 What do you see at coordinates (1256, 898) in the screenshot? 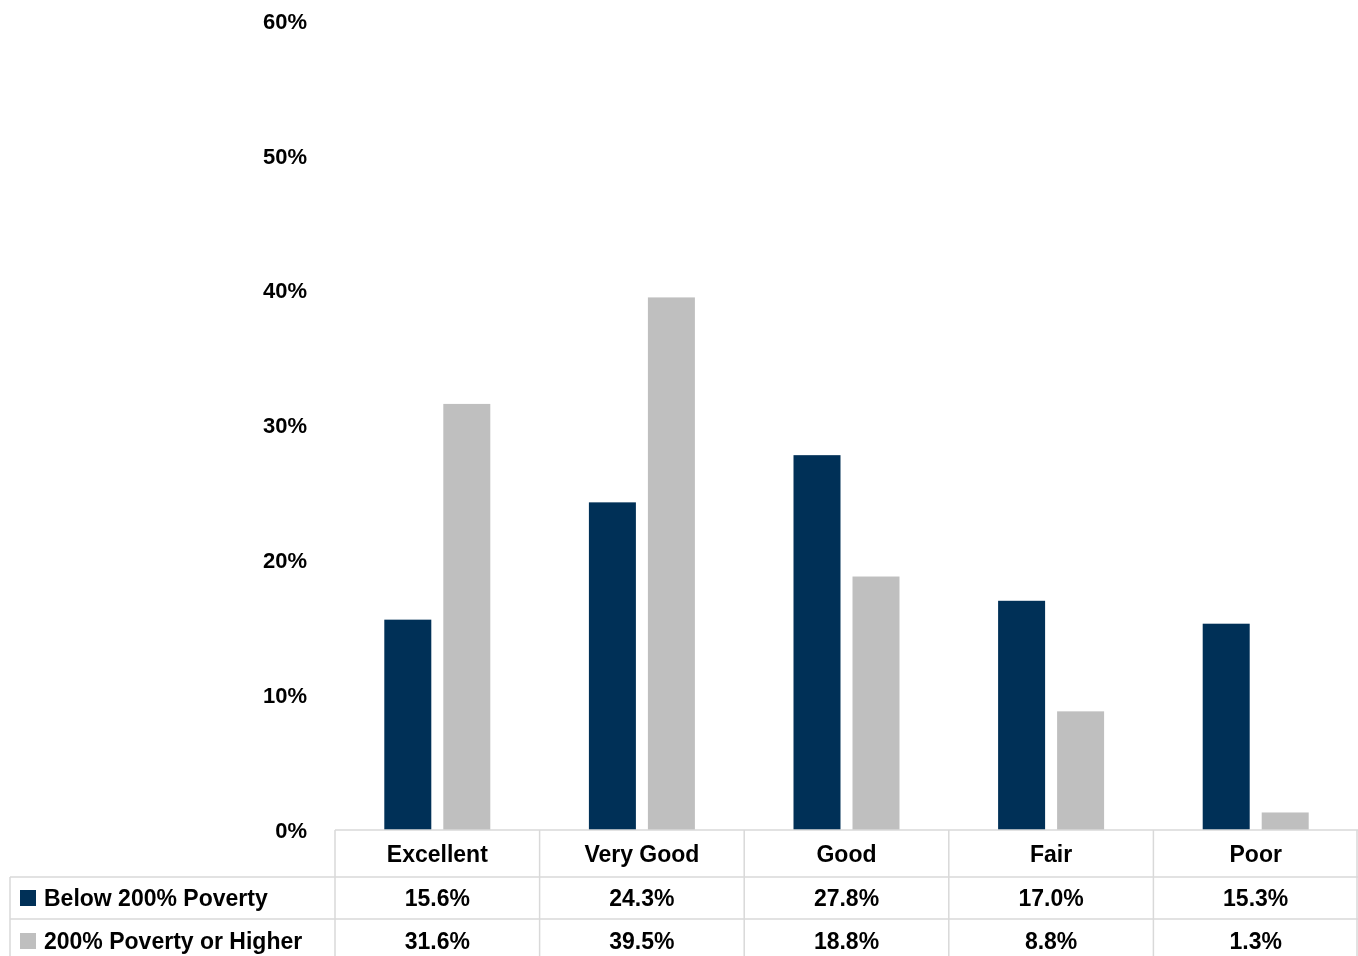
I see `data-label: 15.3%` at bounding box center [1256, 898].